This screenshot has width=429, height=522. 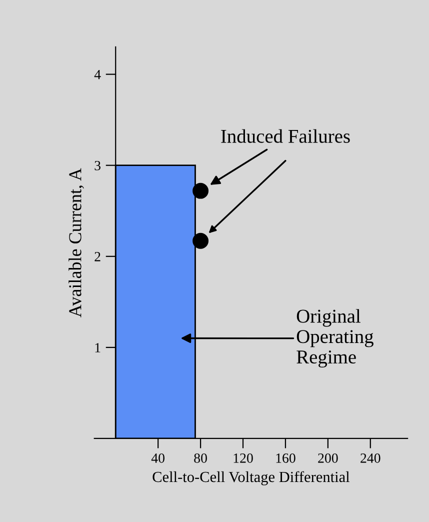 What do you see at coordinates (97, 257) in the screenshot?
I see `y-tick-label: 2` at bounding box center [97, 257].